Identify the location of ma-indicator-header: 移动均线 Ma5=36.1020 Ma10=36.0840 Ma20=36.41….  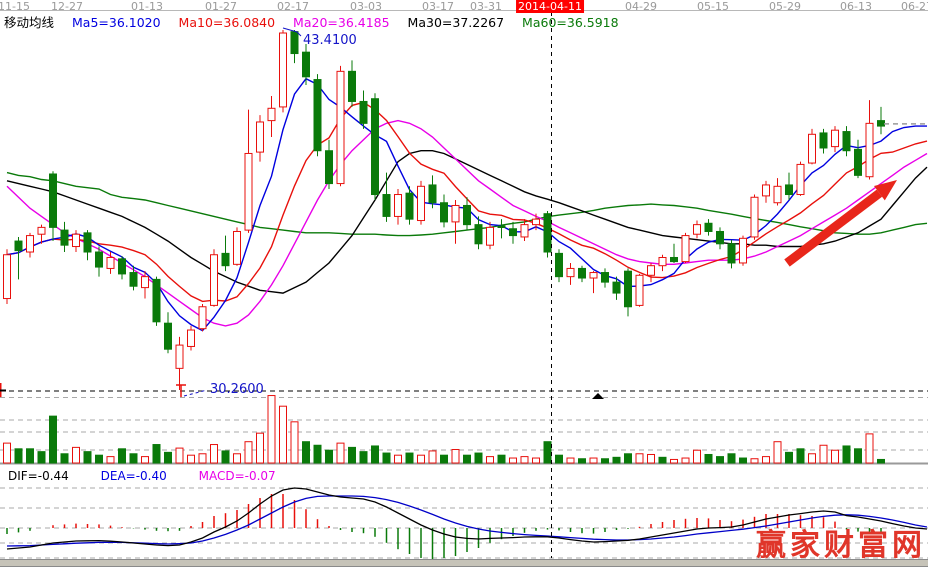
(318, 21).